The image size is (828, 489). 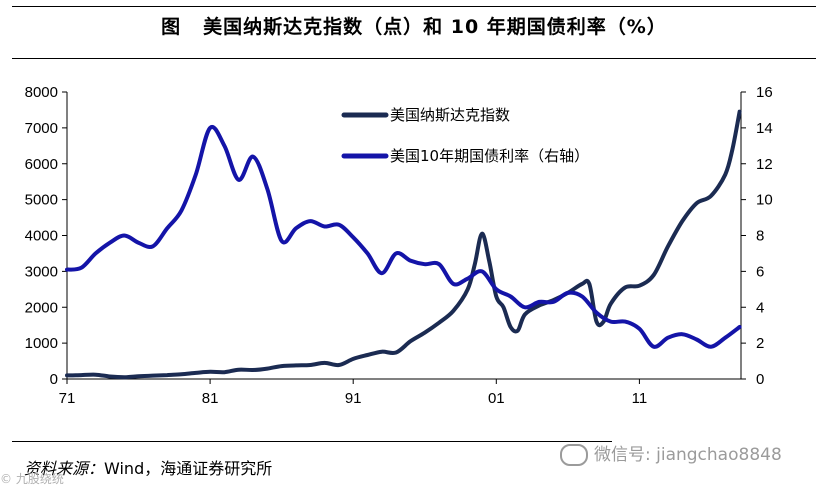 I want to click on figure-label: 图, so click(x=171, y=27).